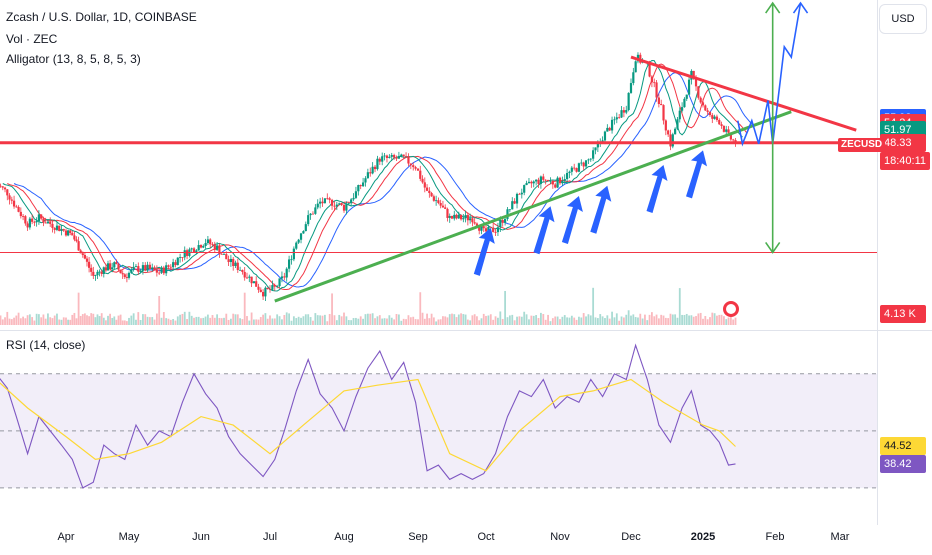 This screenshot has height=555, width=932. Describe the element at coordinates (903, 314) in the screenshot. I see `price-tag: 4.13 K` at that location.